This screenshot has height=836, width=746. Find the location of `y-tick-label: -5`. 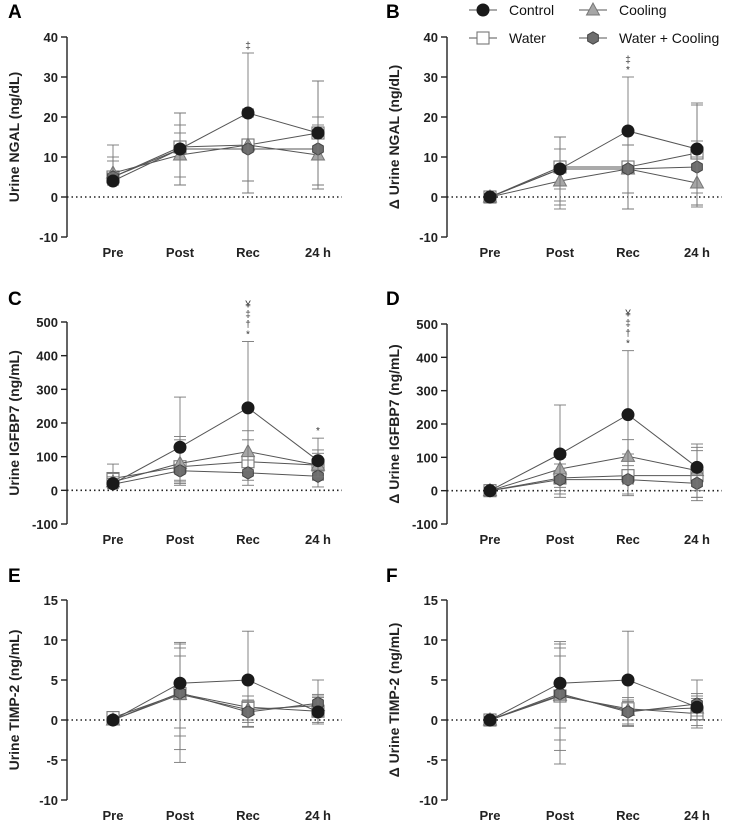

y-tick-label: -5 is located at coordinates (52, 760).